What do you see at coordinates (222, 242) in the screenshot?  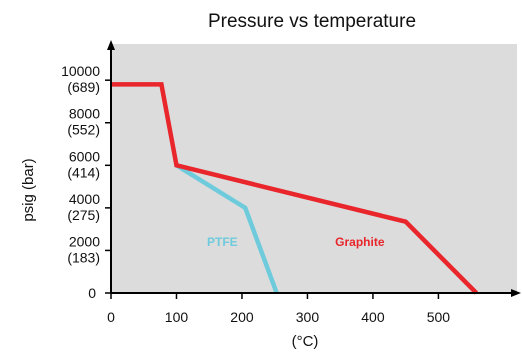 I see `series-label-ptfe: PTFE` at bounding box center [222, 242].